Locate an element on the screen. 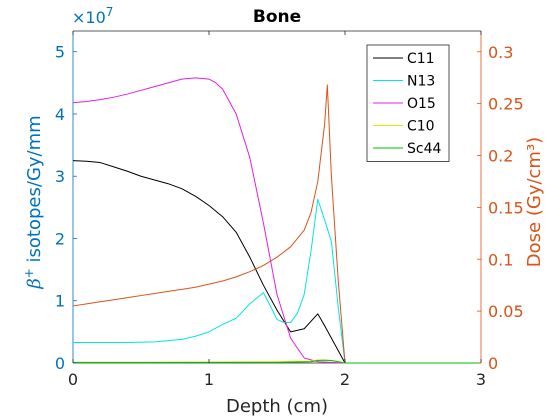 The width and height of the screenshot is (560, 420). legend-label-n13: N13 is located at coordinates (421, 82).